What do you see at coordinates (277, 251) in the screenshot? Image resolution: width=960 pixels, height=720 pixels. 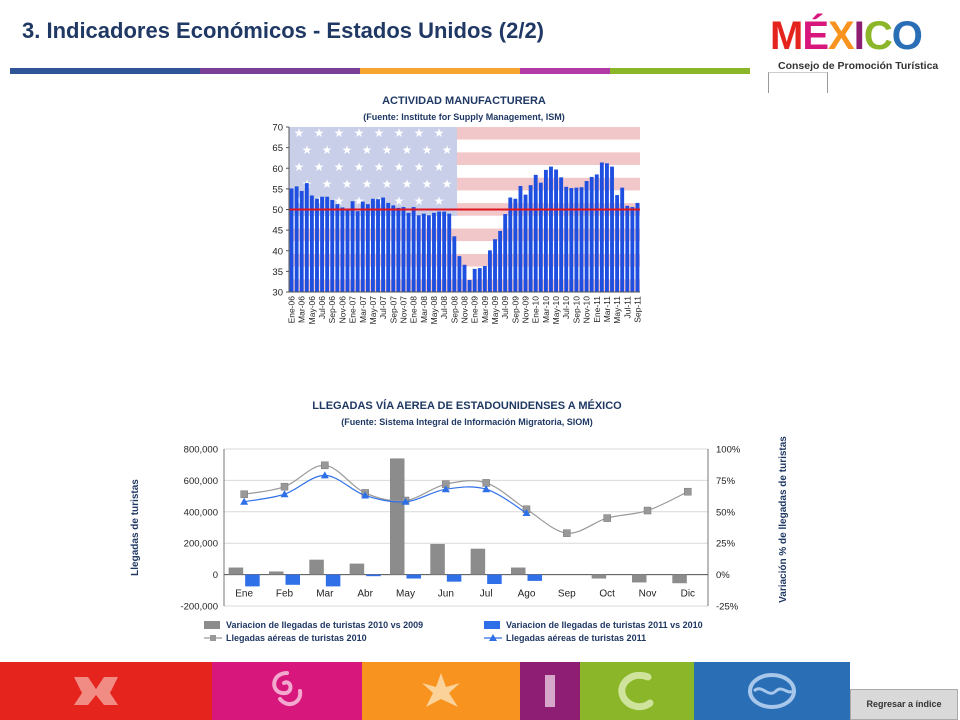 I see `y-tick-label: 40` at bounding box center [277, 251].